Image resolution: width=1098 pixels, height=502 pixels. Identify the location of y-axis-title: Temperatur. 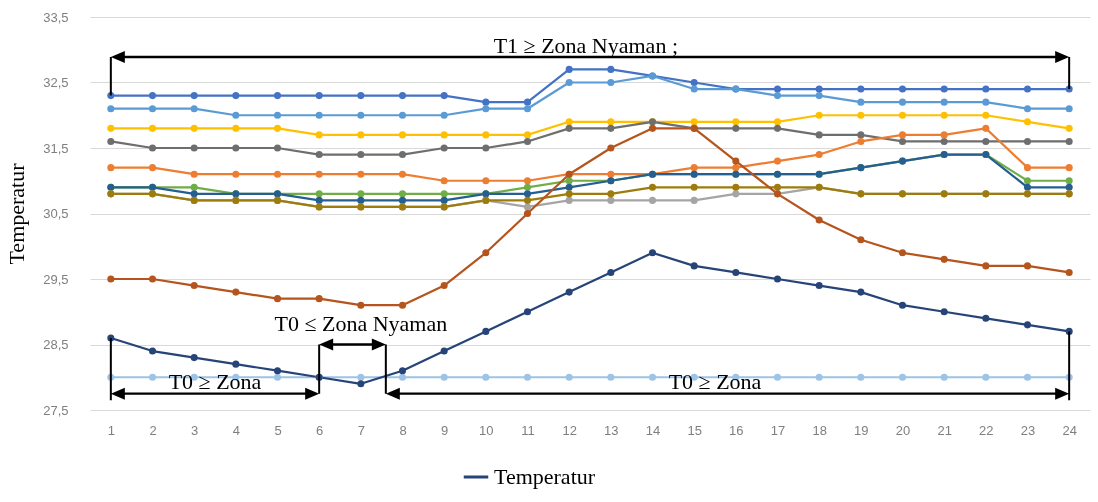
(17, 213).